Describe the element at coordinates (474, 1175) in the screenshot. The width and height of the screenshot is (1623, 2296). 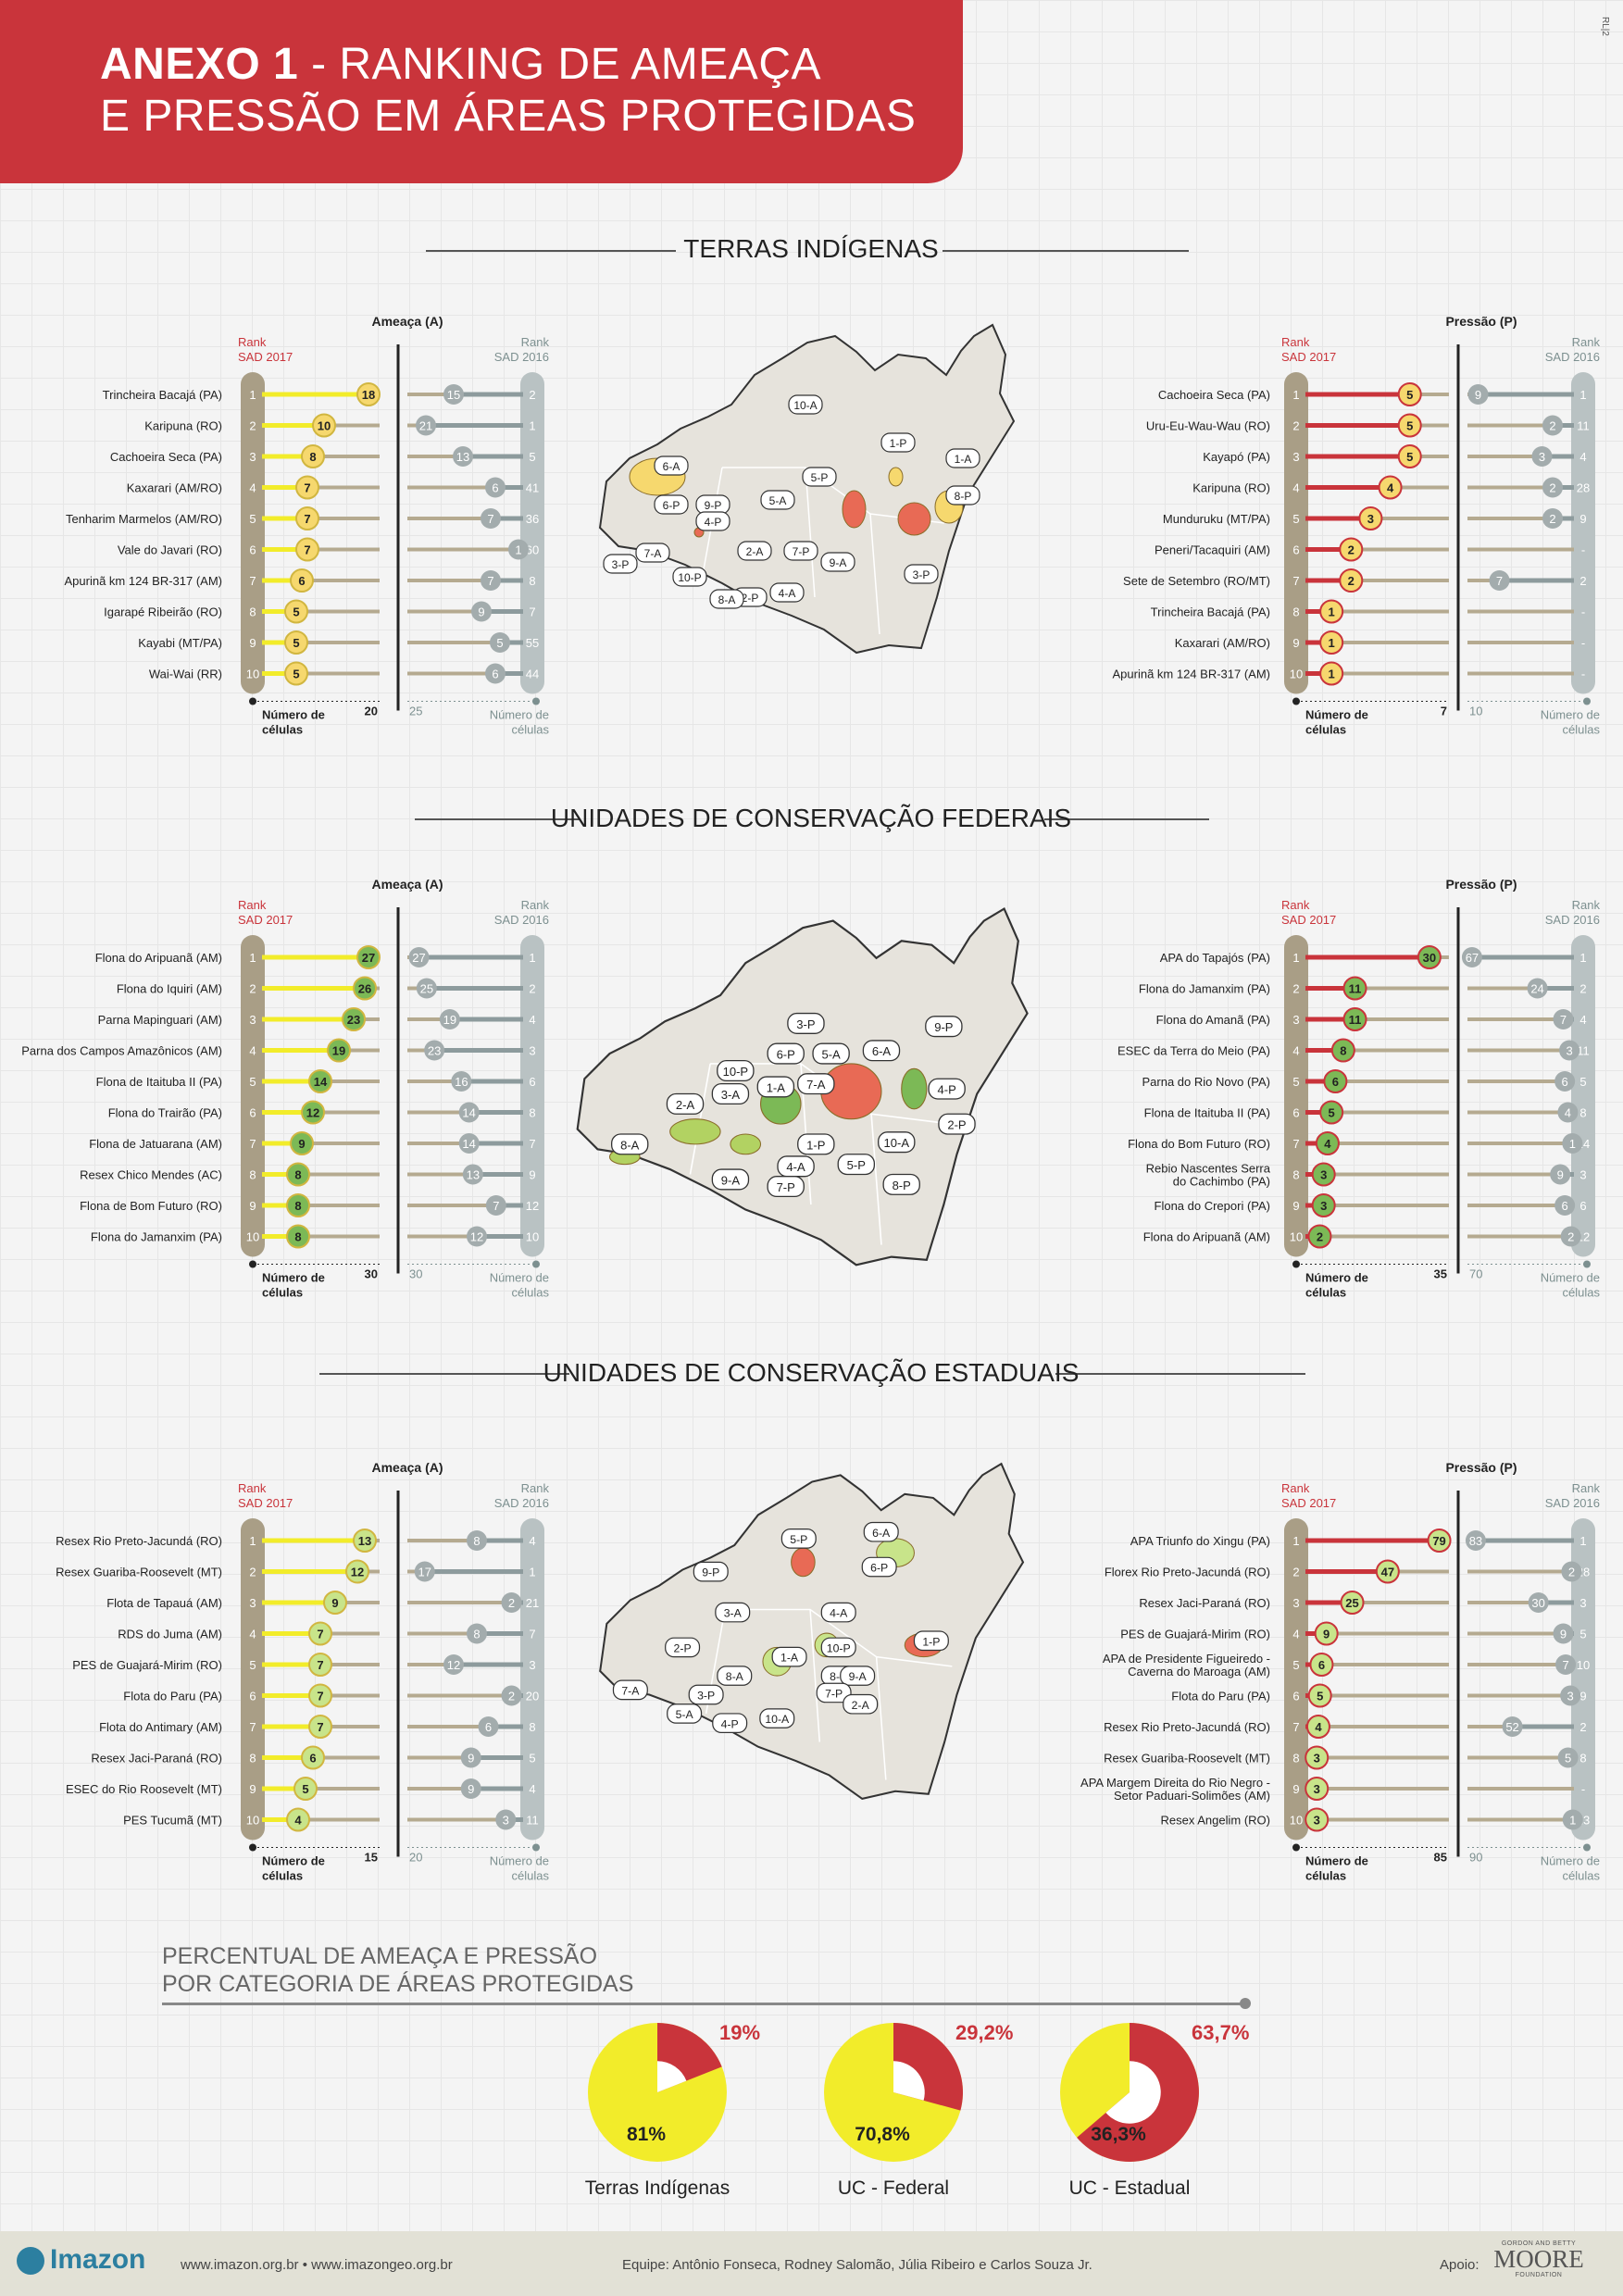
I see `value-label-2016: 13` at that location.